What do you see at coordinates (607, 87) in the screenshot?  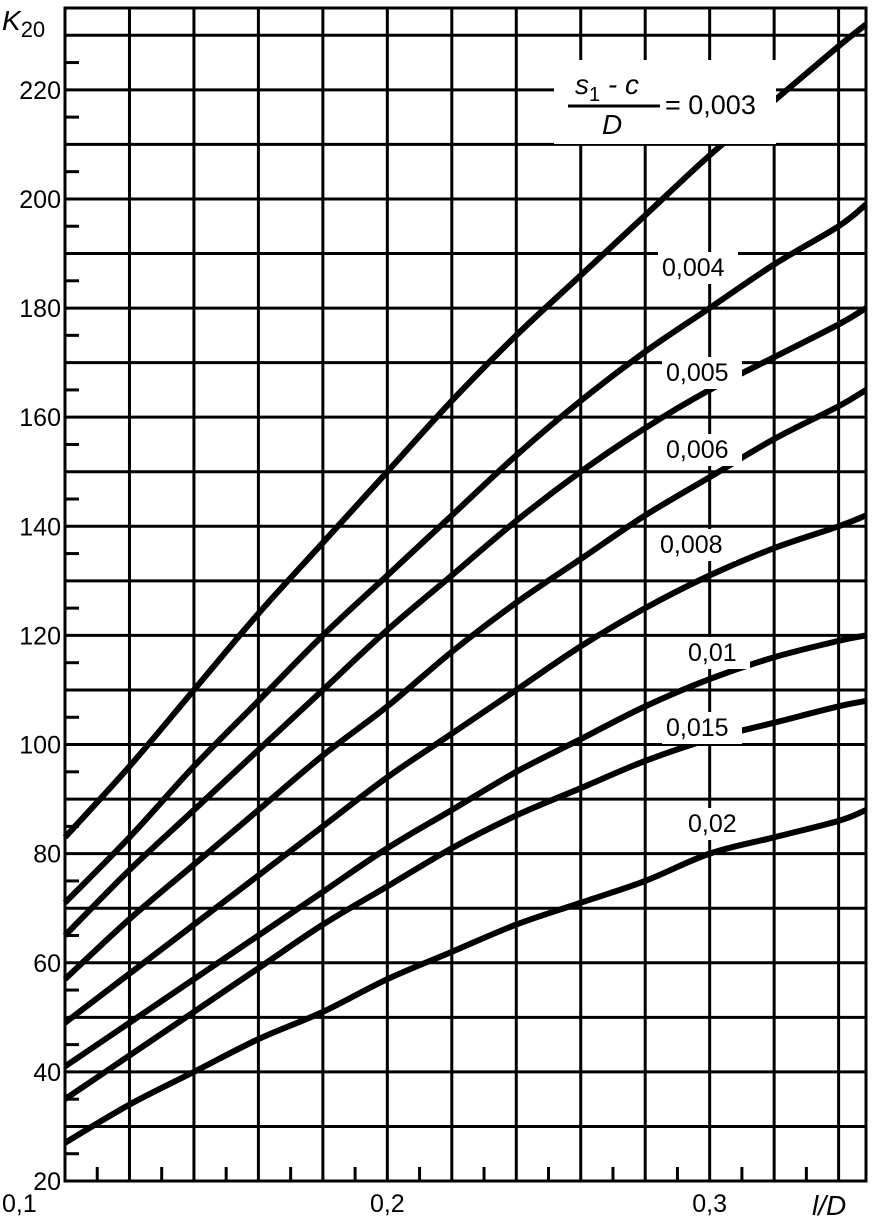 I see `svg-text: s1 - c` at bounding box center [607, 87].